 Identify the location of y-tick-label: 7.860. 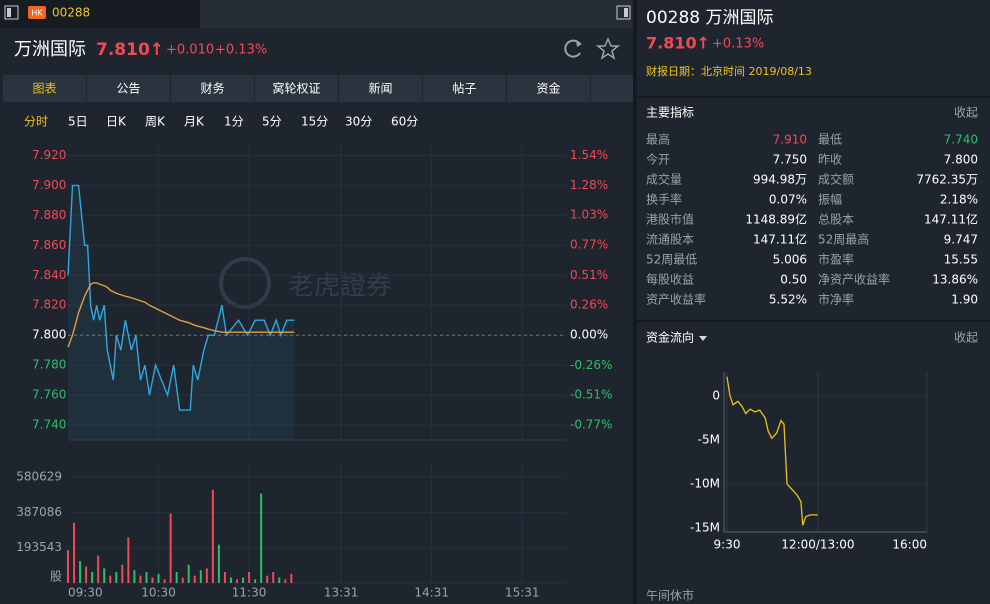
(49, 245).